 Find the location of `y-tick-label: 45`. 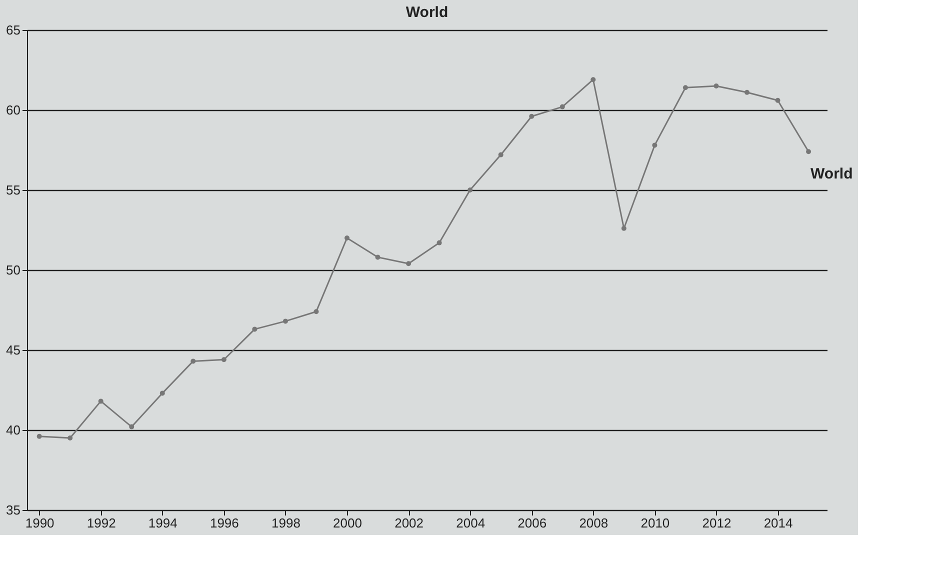

y-tick-label: 45 is located at coordinates (13, 350).